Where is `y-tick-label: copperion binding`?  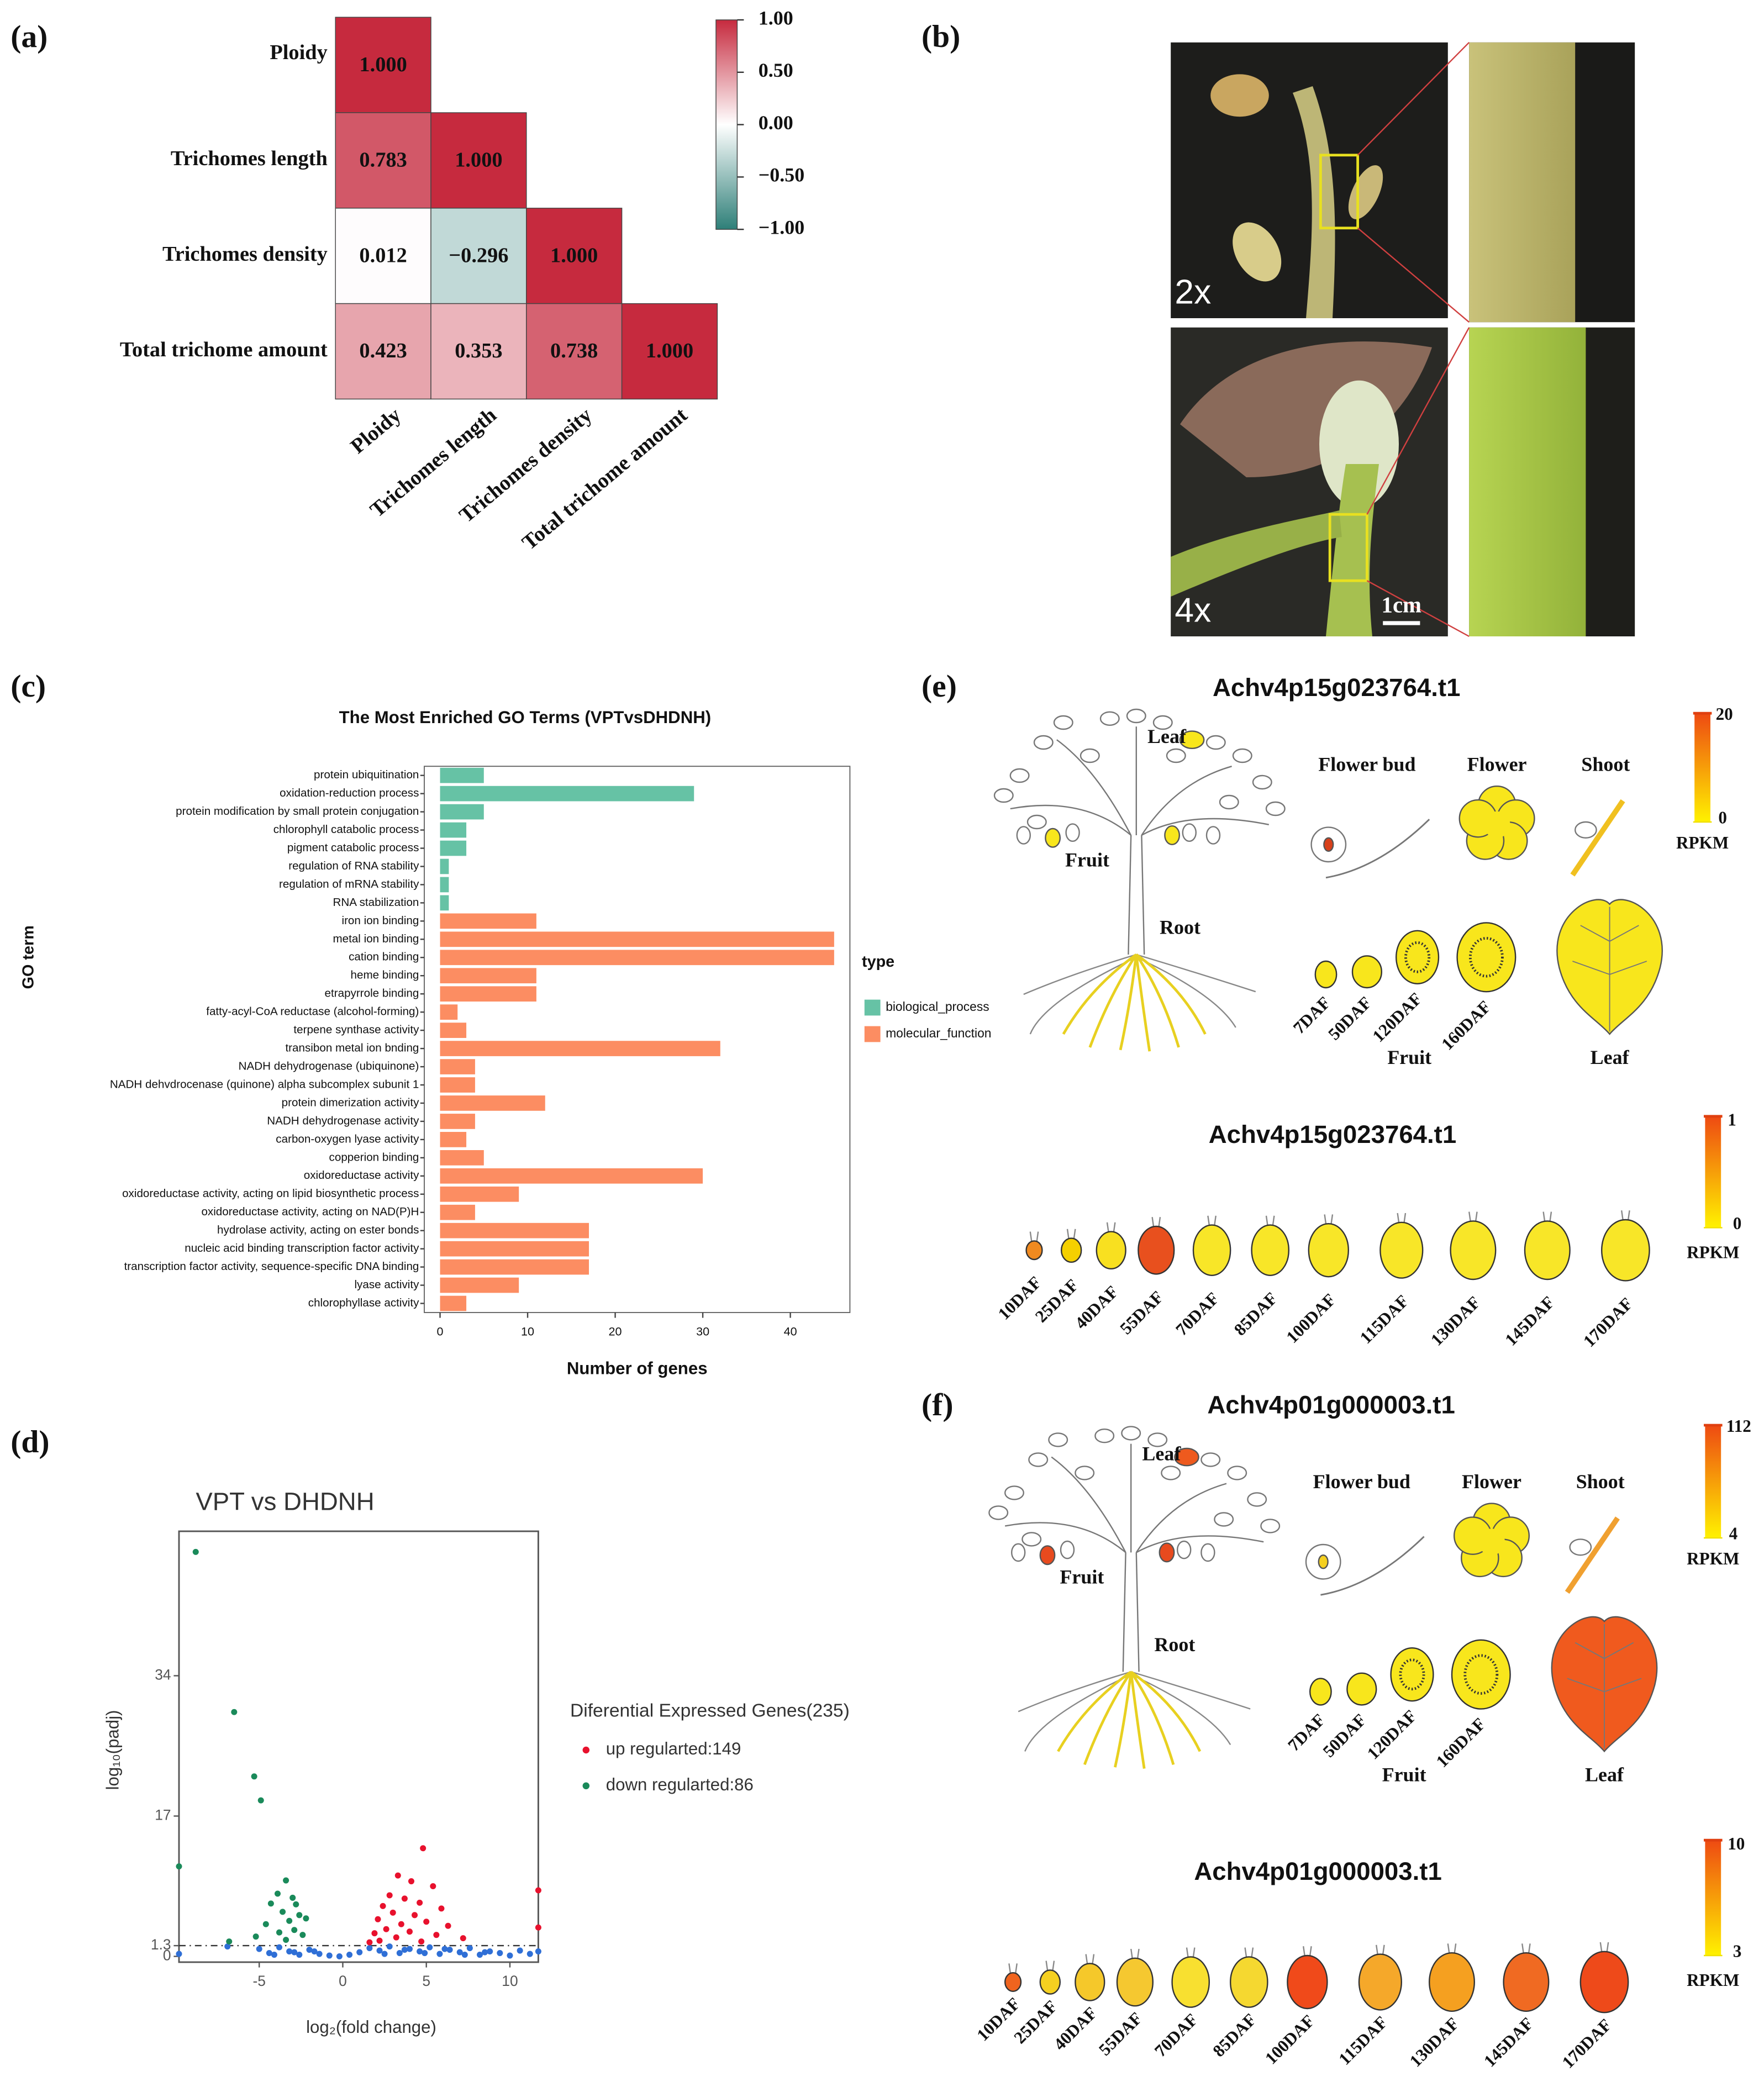 y-tick-label: copperion binding is located at coordinates (374, 1157).